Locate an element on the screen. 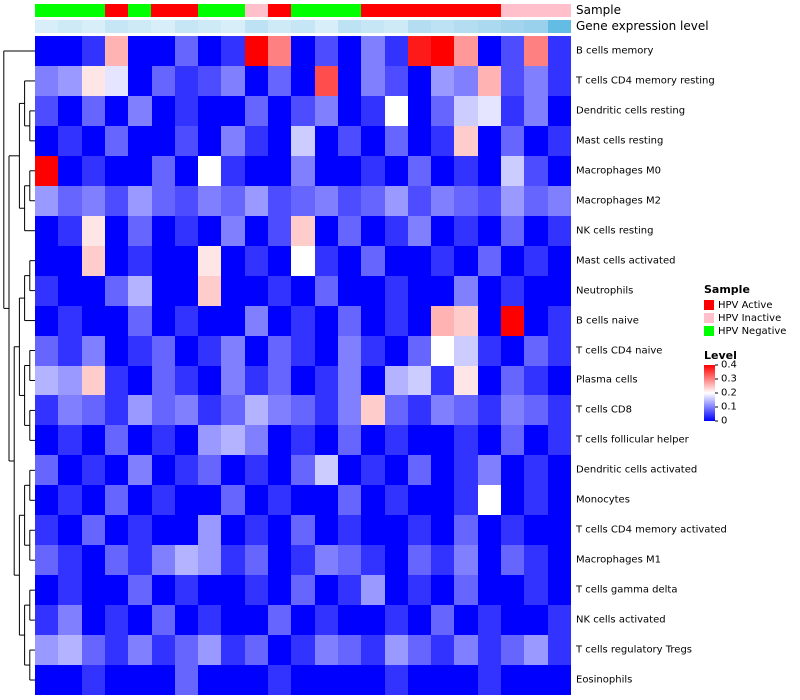  row-label: Macrophages M0 is located at coordinates (618, 171).